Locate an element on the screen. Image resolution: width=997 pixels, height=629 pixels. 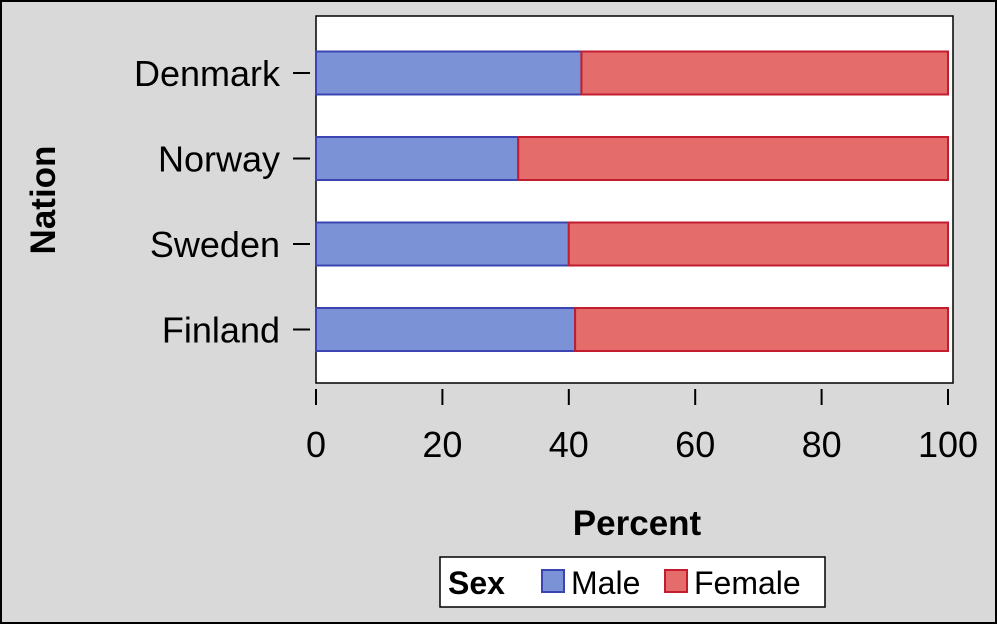
y-axis: Denmark Norway Sweden Finland is located at coordinates (222, 202).